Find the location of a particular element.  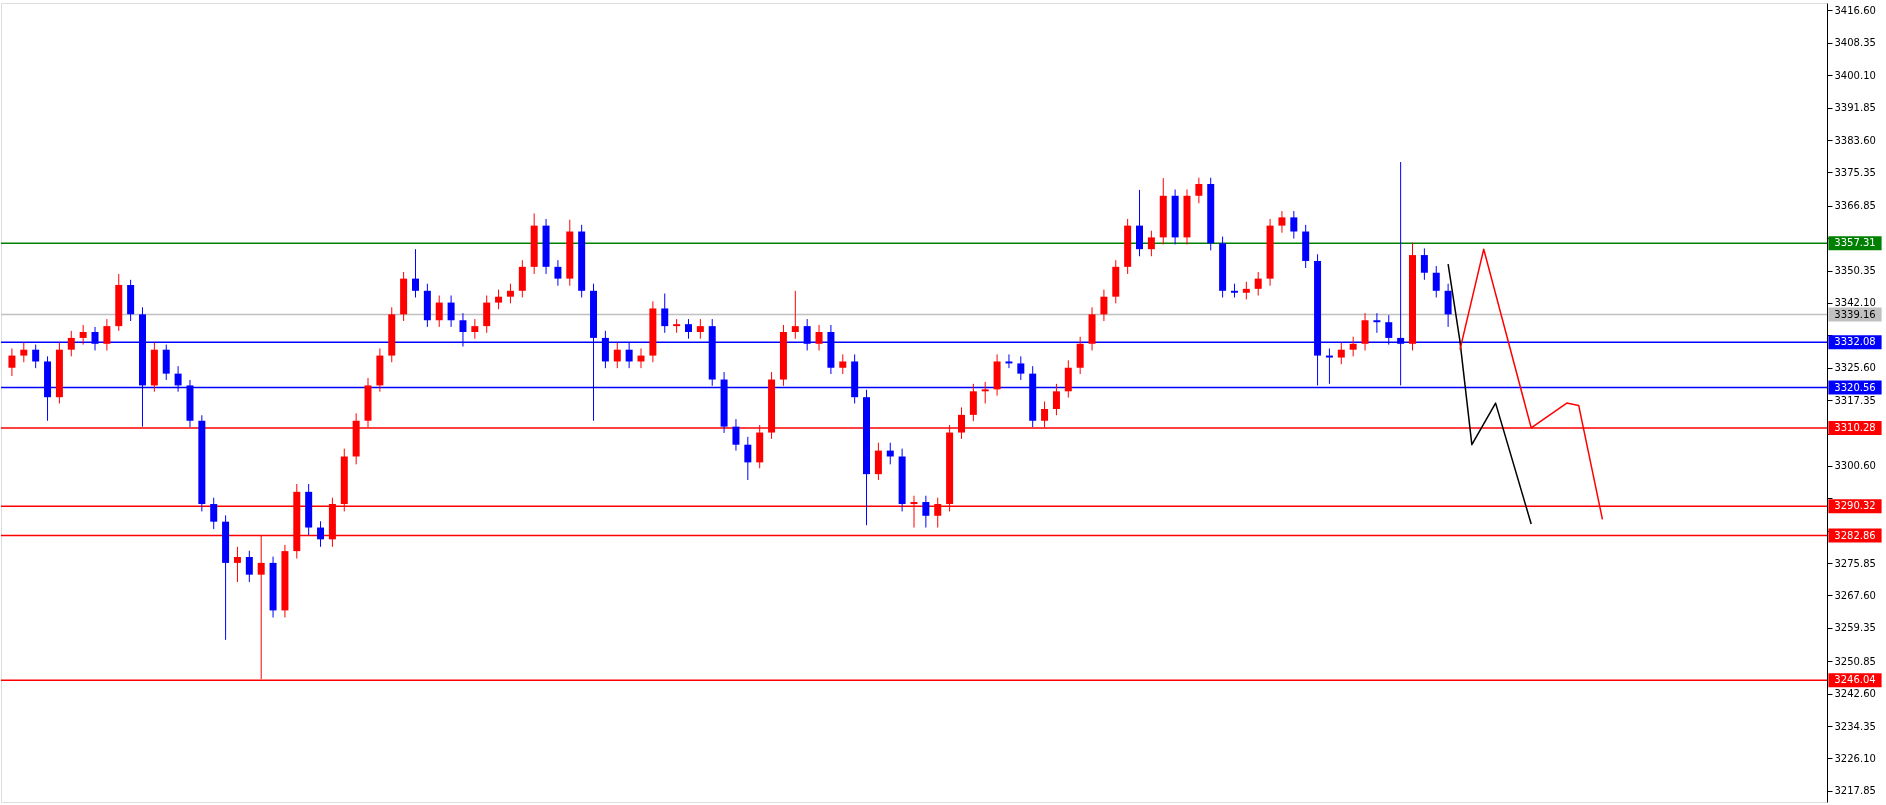

y-tick-label: 3317.35 is located at coordinates (1855, 400).